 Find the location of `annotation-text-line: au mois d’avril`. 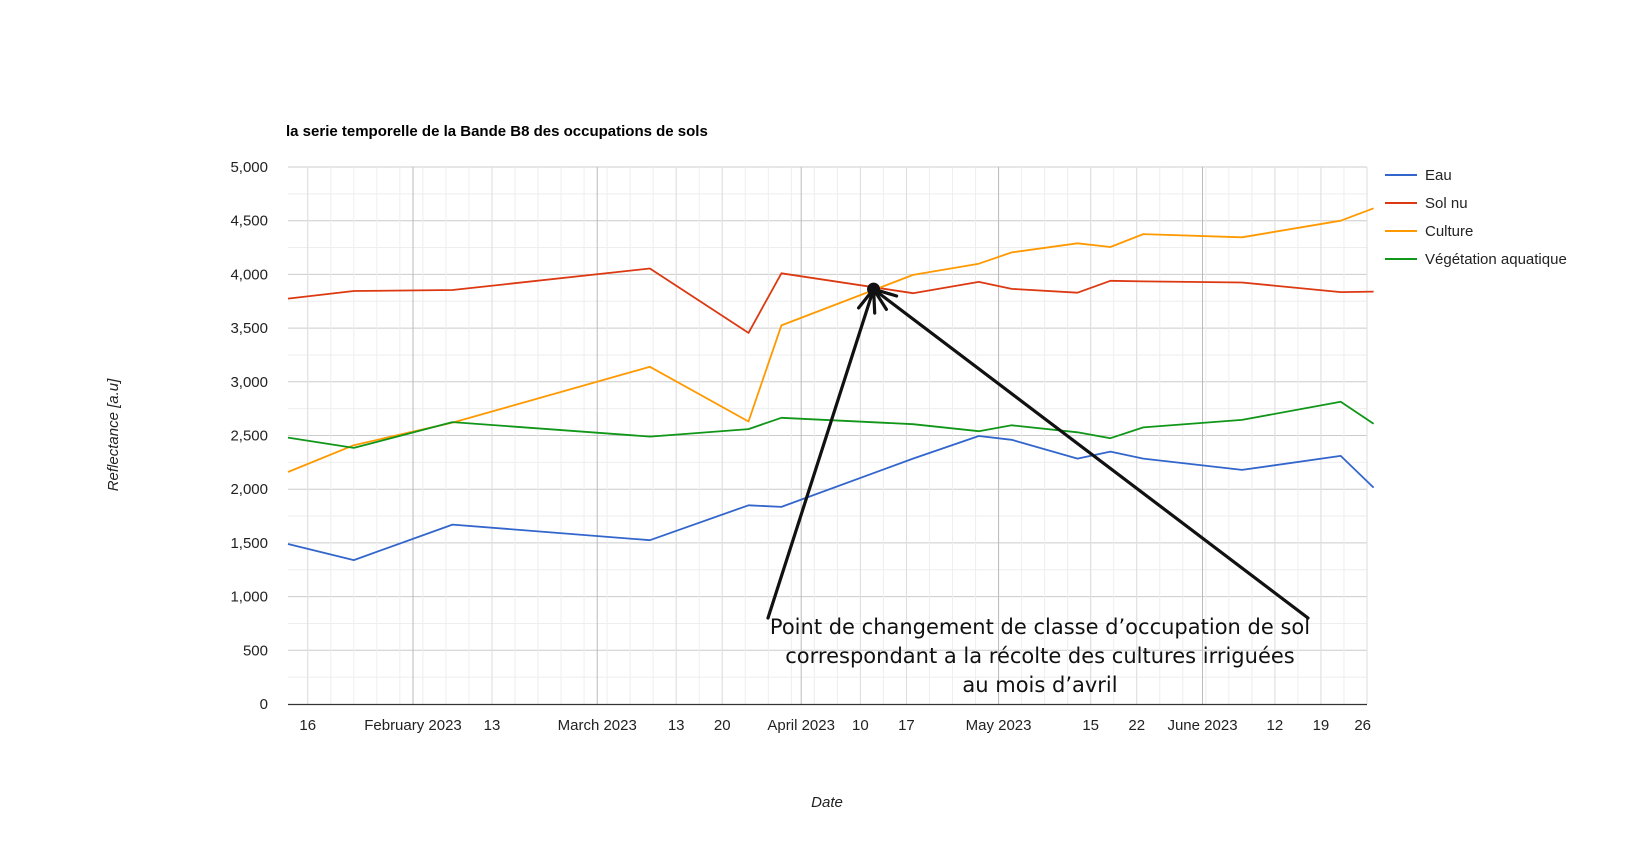

annotation-text-line: au mois d’avril is located at coordinates (1039, 685).